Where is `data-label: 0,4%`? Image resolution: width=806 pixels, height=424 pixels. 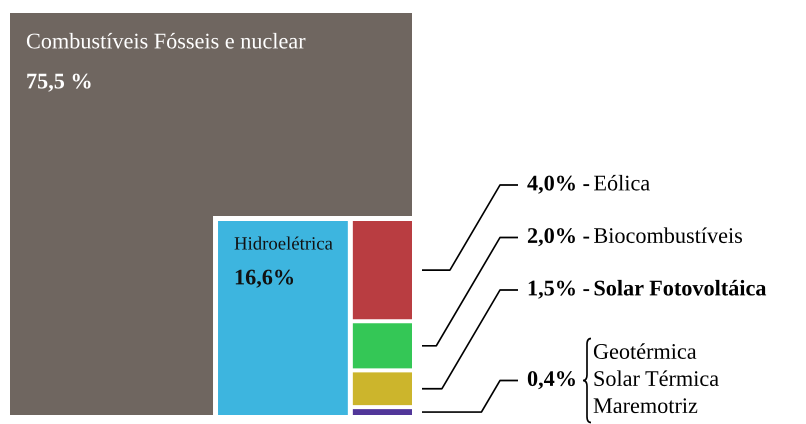
data-label: 0,4% is located at coordinates (551, 380).